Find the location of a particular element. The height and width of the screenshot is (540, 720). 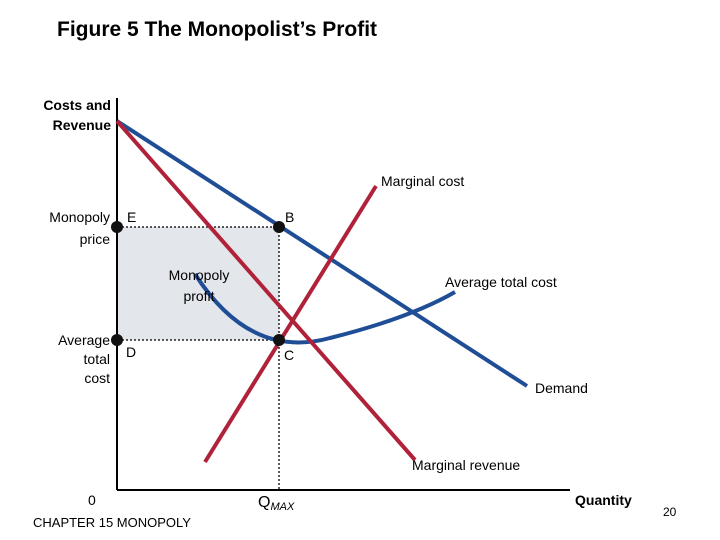

footer-chapter: CHAPTER 15 MONOPOLY is located at coordinates (112, 522).